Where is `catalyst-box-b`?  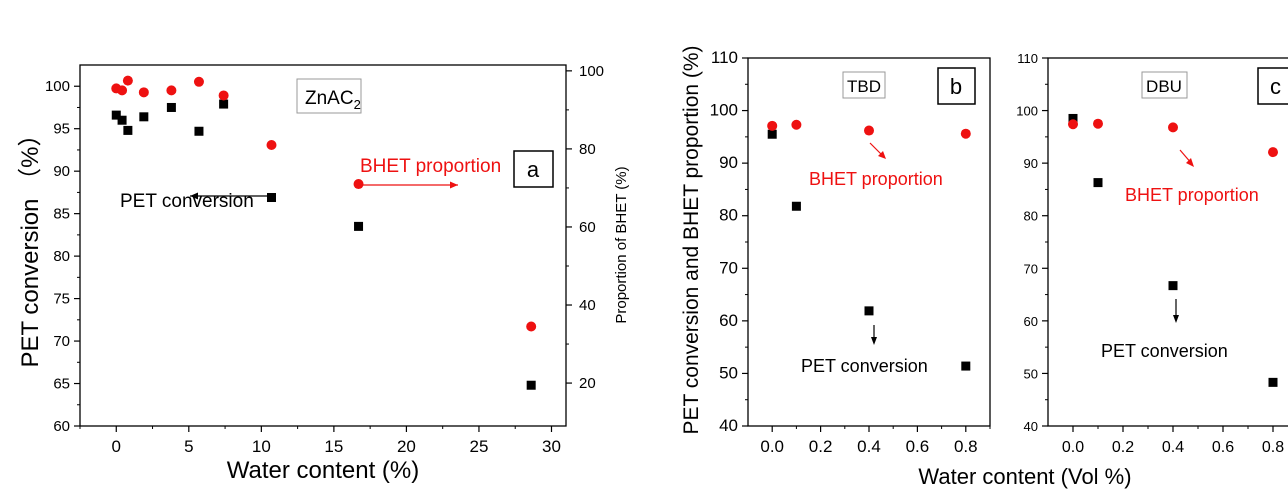 catalyst-box-b is located at coordinates (864, 85).